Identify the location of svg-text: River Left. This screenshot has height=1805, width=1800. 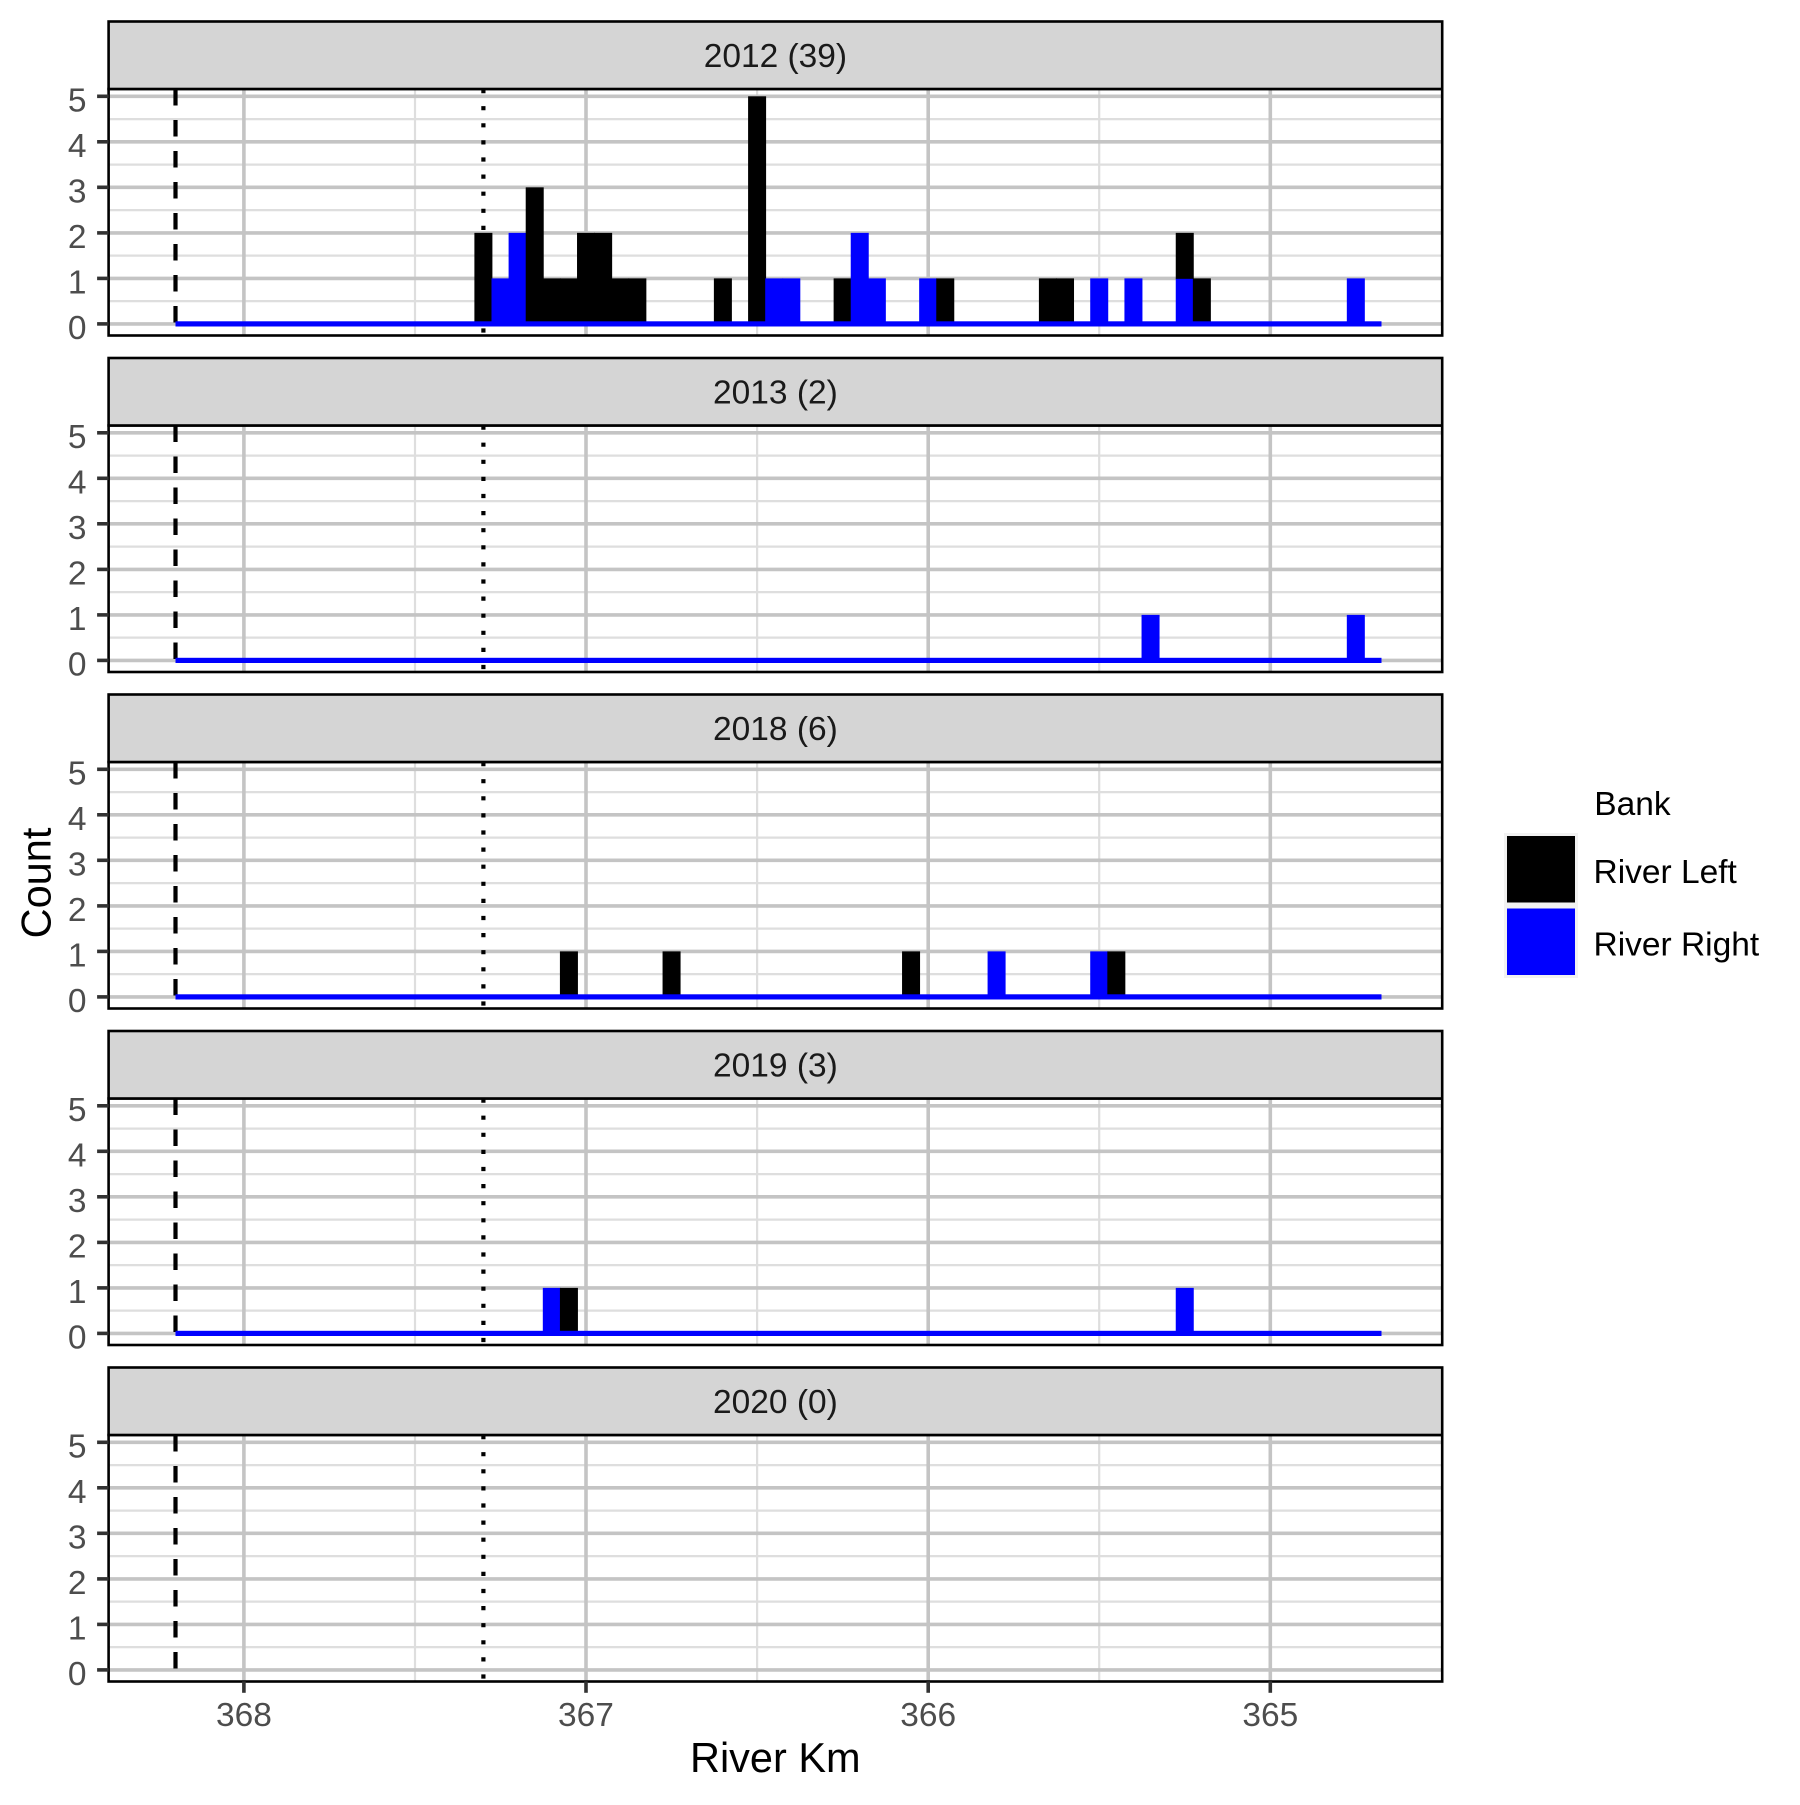
(1666, 872).